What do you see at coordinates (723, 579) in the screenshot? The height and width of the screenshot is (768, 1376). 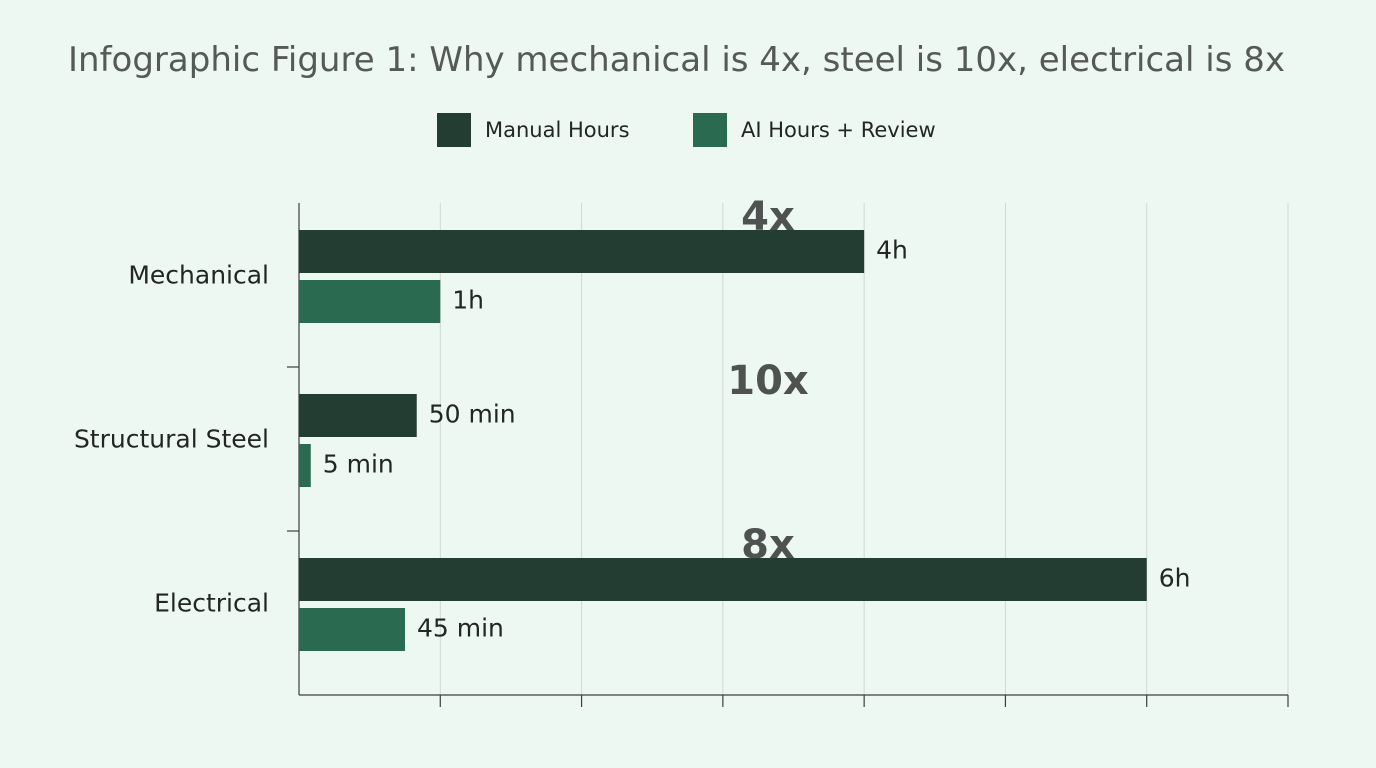 I see `bar-manual-electrical` at bounding box center [723, 579].